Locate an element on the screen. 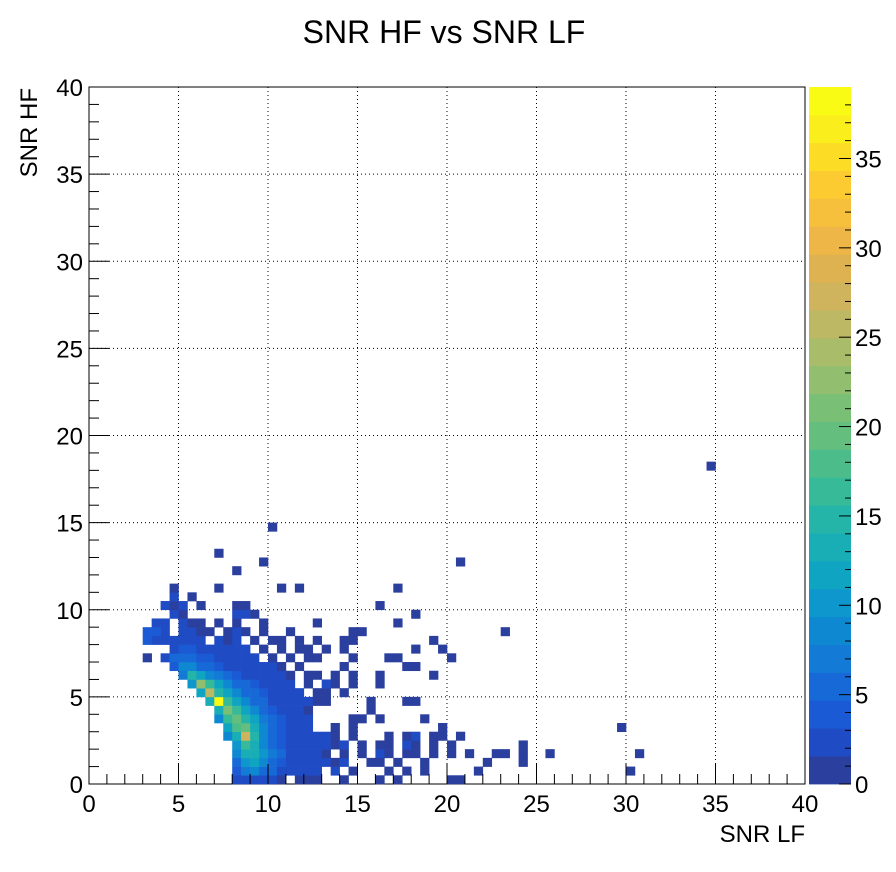 The image size is (896, 872). colorbar: 0 5 10 15 20 25 30 35 is located at coordinates (845, 443).